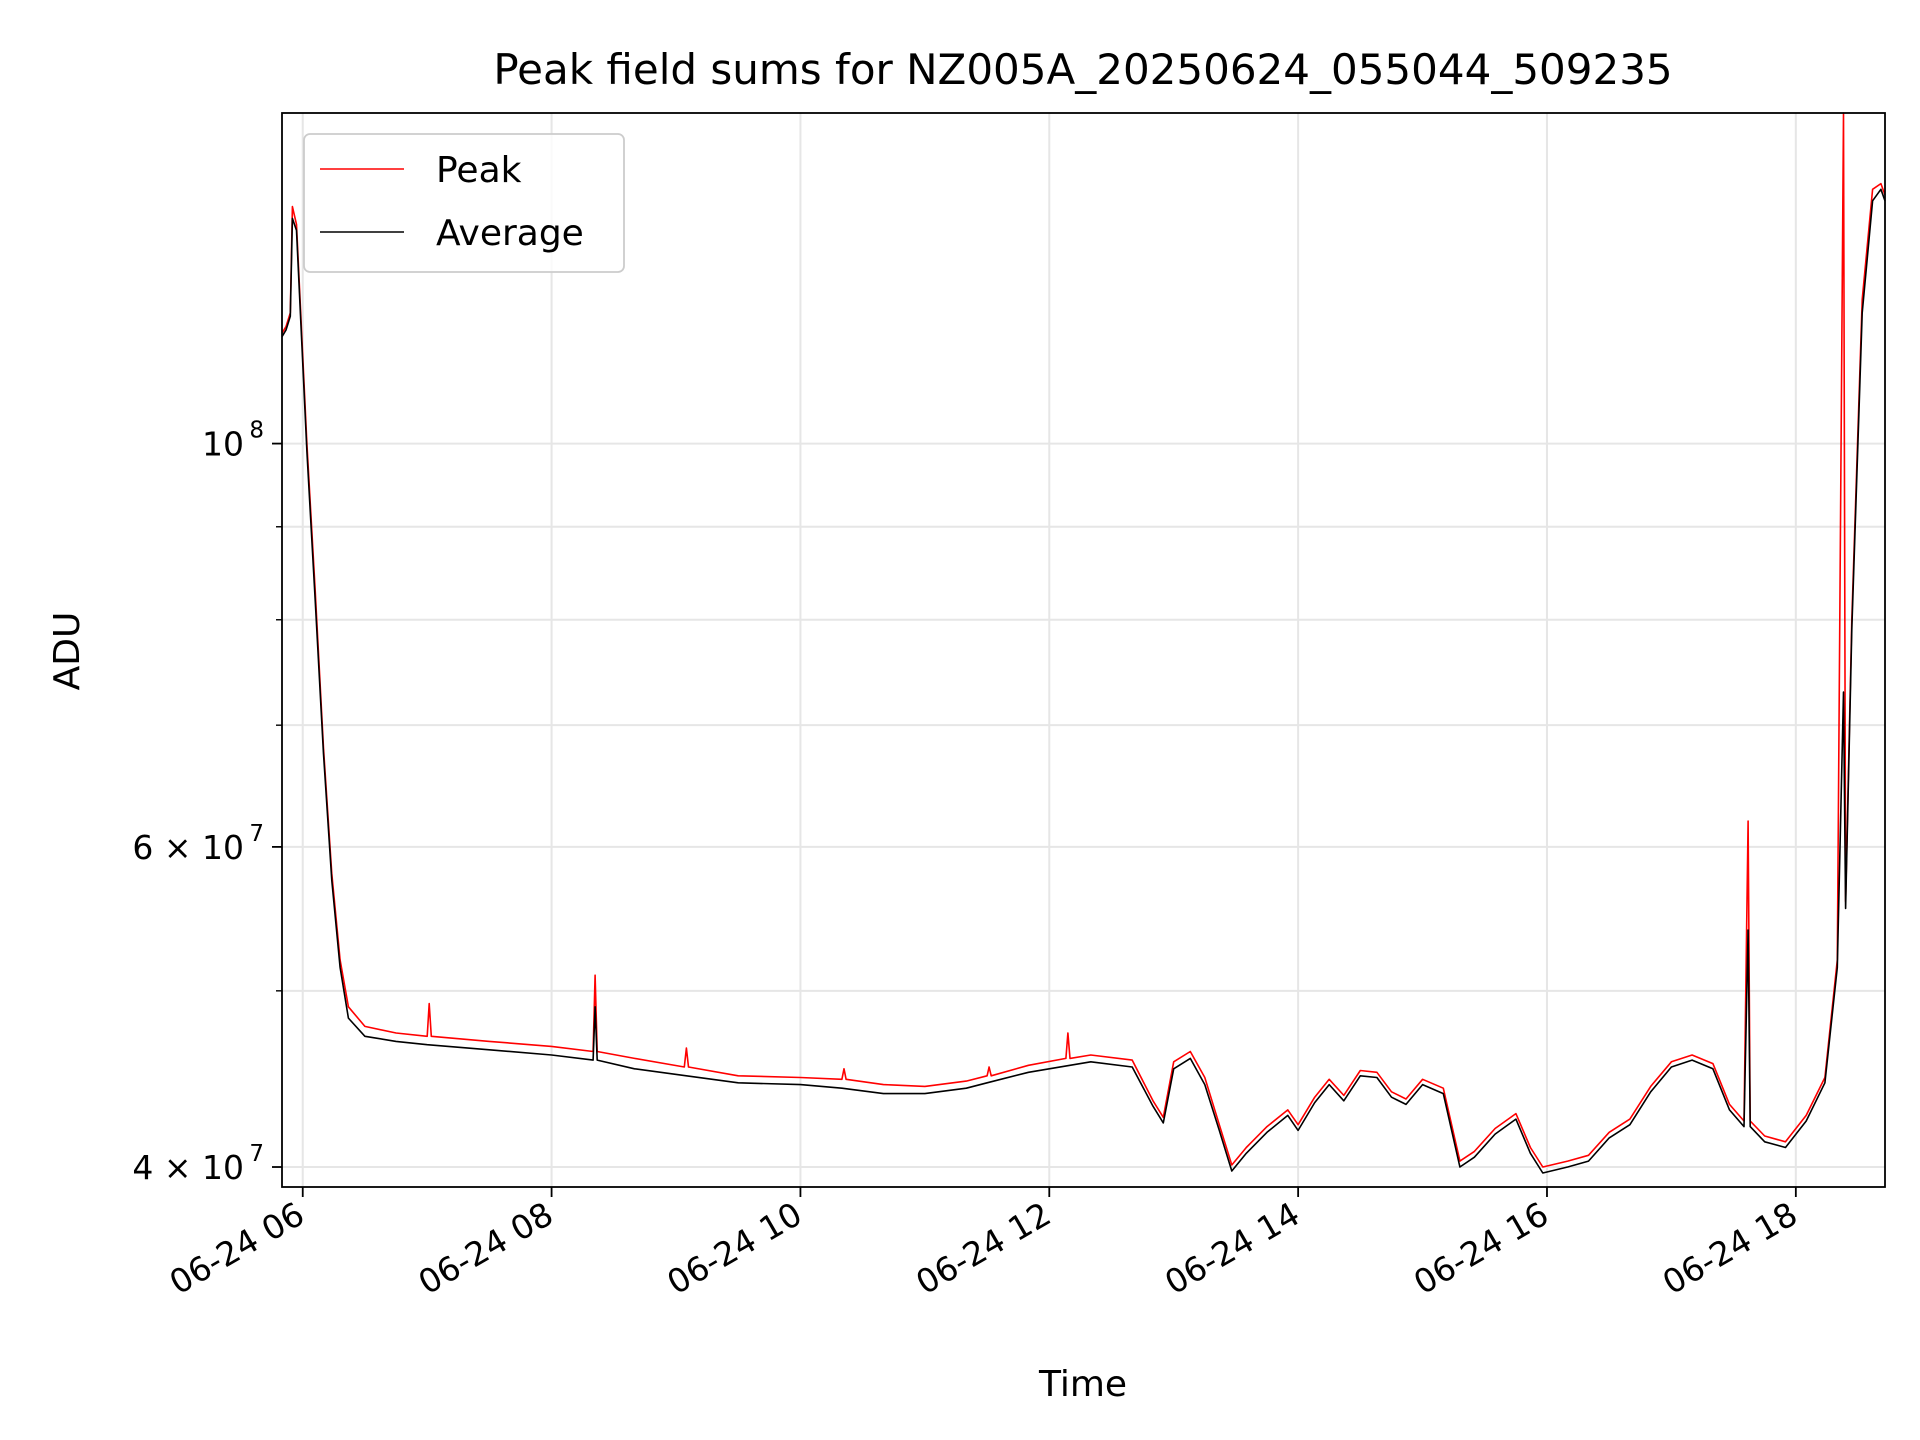 This screenshot has height=1440, width=1920. Describe the element at coordinates (464, 203) in the screenshot. I see `legend: Peak Average` at that location.